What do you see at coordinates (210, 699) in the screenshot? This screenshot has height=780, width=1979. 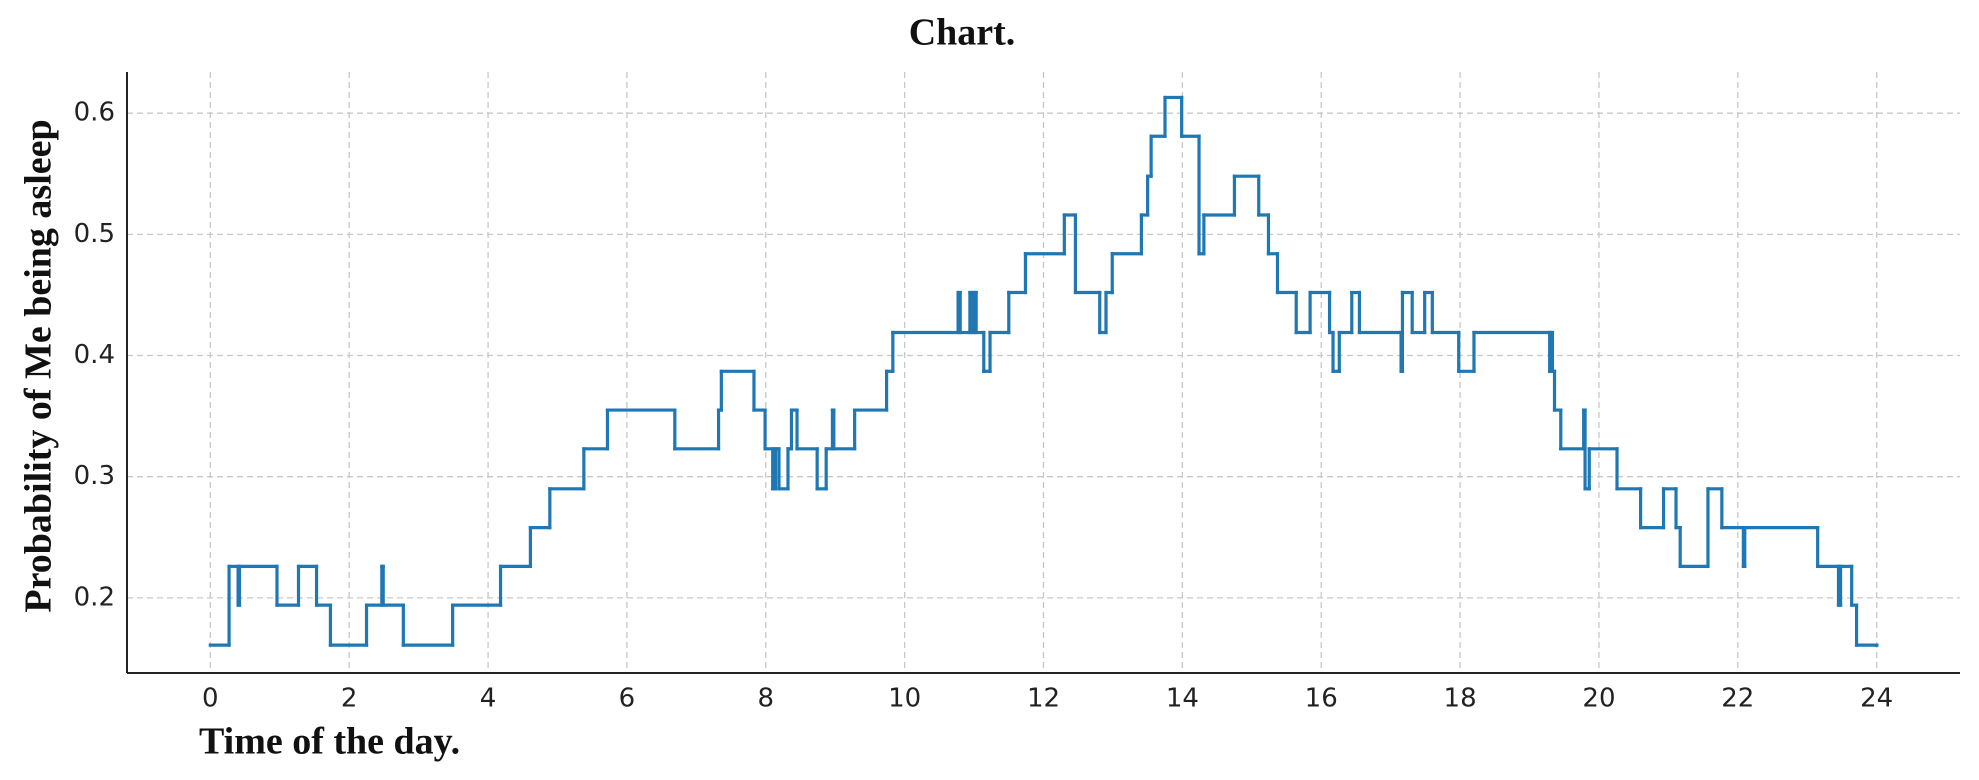 I see `x-tick-label: 0` at bounding box center [210, 699].